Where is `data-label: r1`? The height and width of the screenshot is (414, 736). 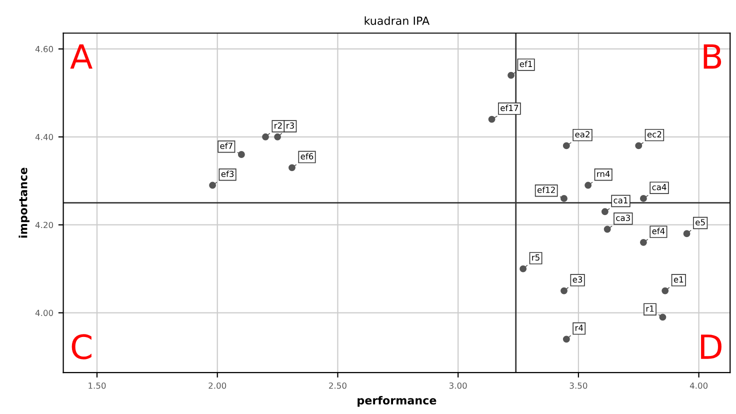 data-label: r1 is located at coordinates (650, 309).